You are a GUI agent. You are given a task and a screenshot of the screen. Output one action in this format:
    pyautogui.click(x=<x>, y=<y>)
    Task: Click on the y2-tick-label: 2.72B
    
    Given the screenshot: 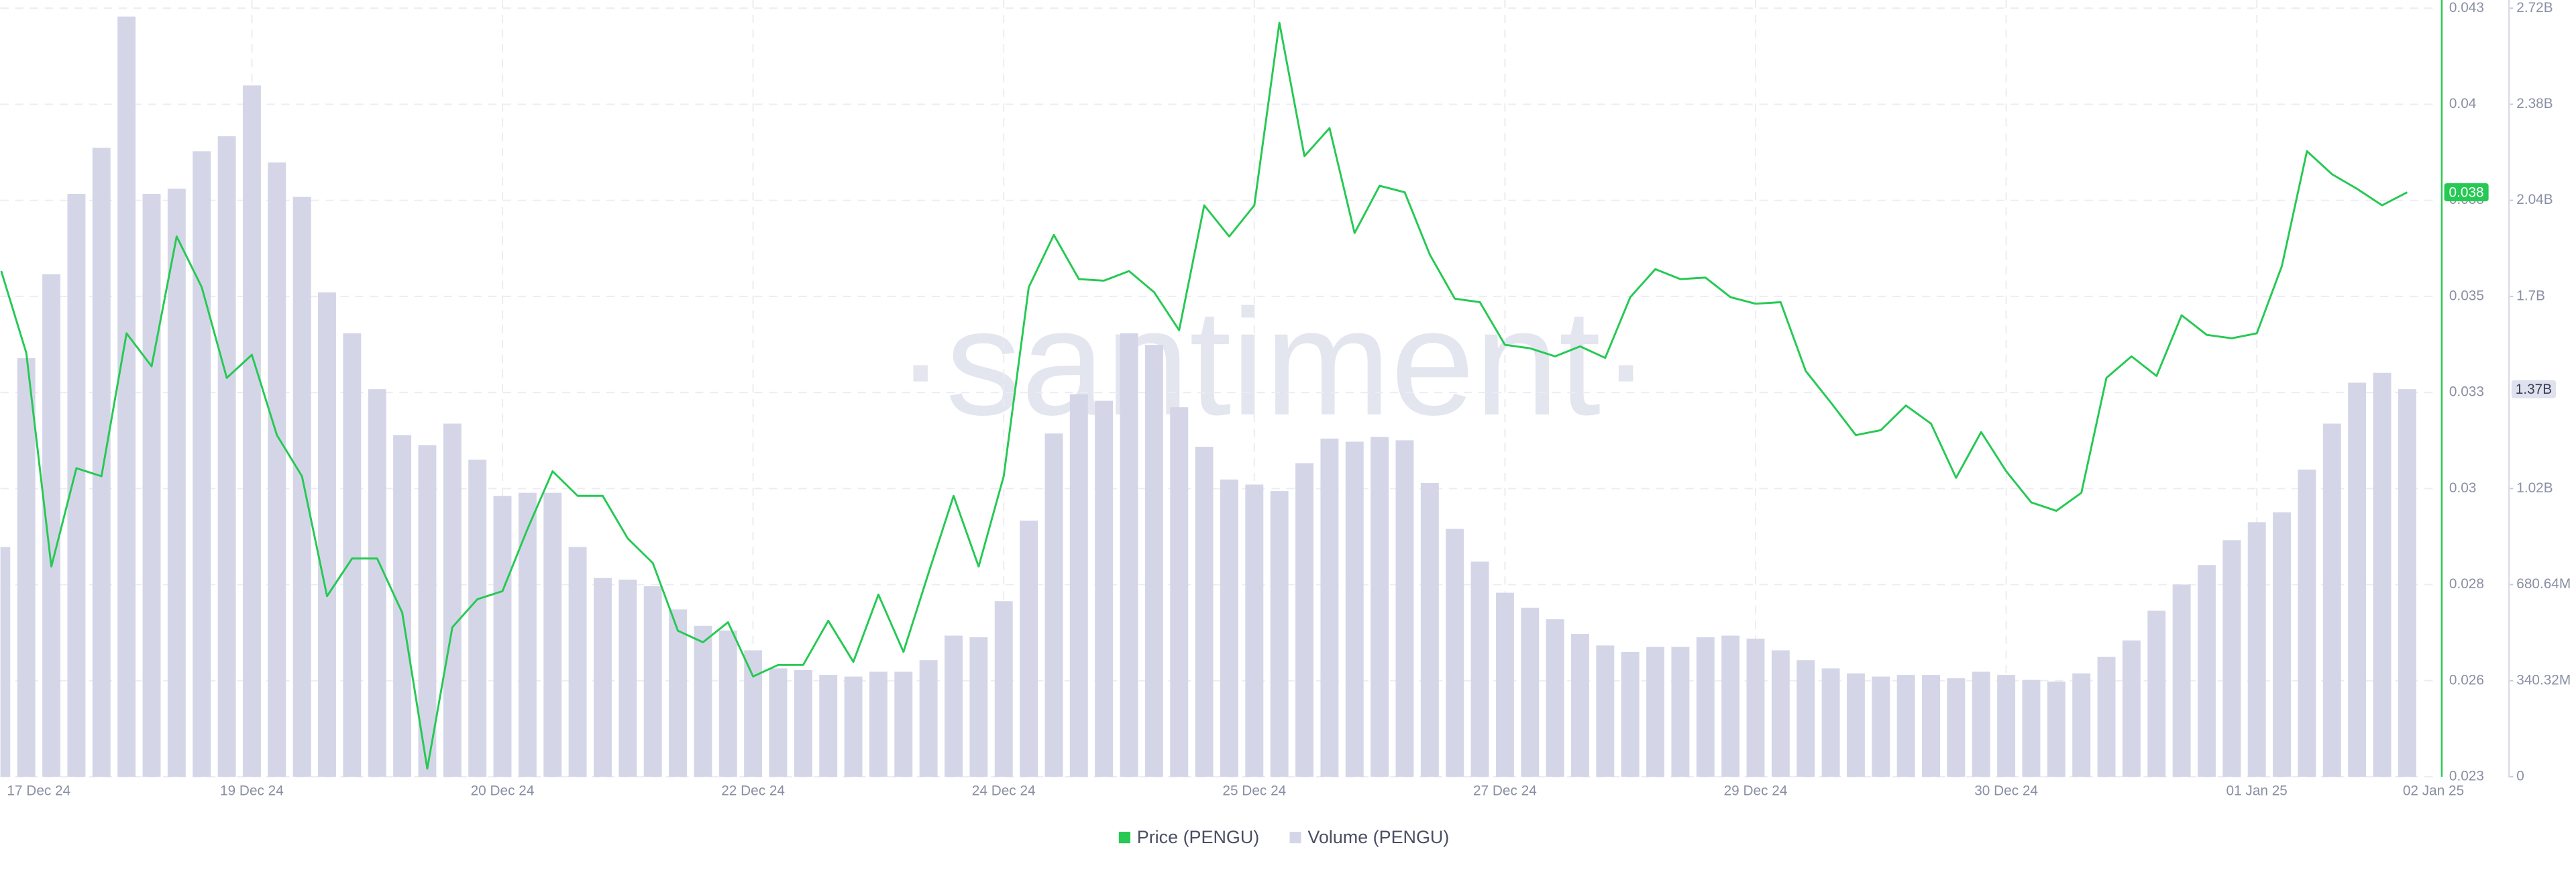 What is the action you would take?
    pyautogui.click(x=2534, y=8)
    